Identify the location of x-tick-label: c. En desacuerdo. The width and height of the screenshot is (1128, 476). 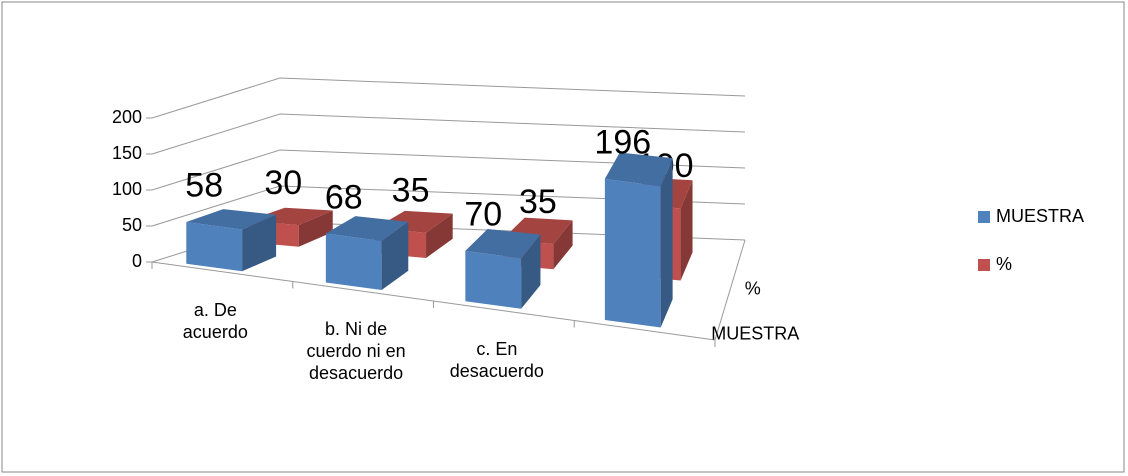
(496, 359).